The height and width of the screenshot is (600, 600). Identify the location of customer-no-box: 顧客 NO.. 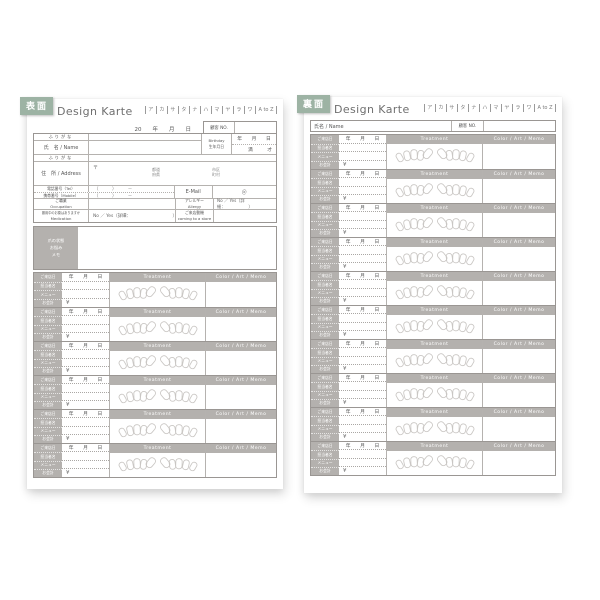
(240, 127).